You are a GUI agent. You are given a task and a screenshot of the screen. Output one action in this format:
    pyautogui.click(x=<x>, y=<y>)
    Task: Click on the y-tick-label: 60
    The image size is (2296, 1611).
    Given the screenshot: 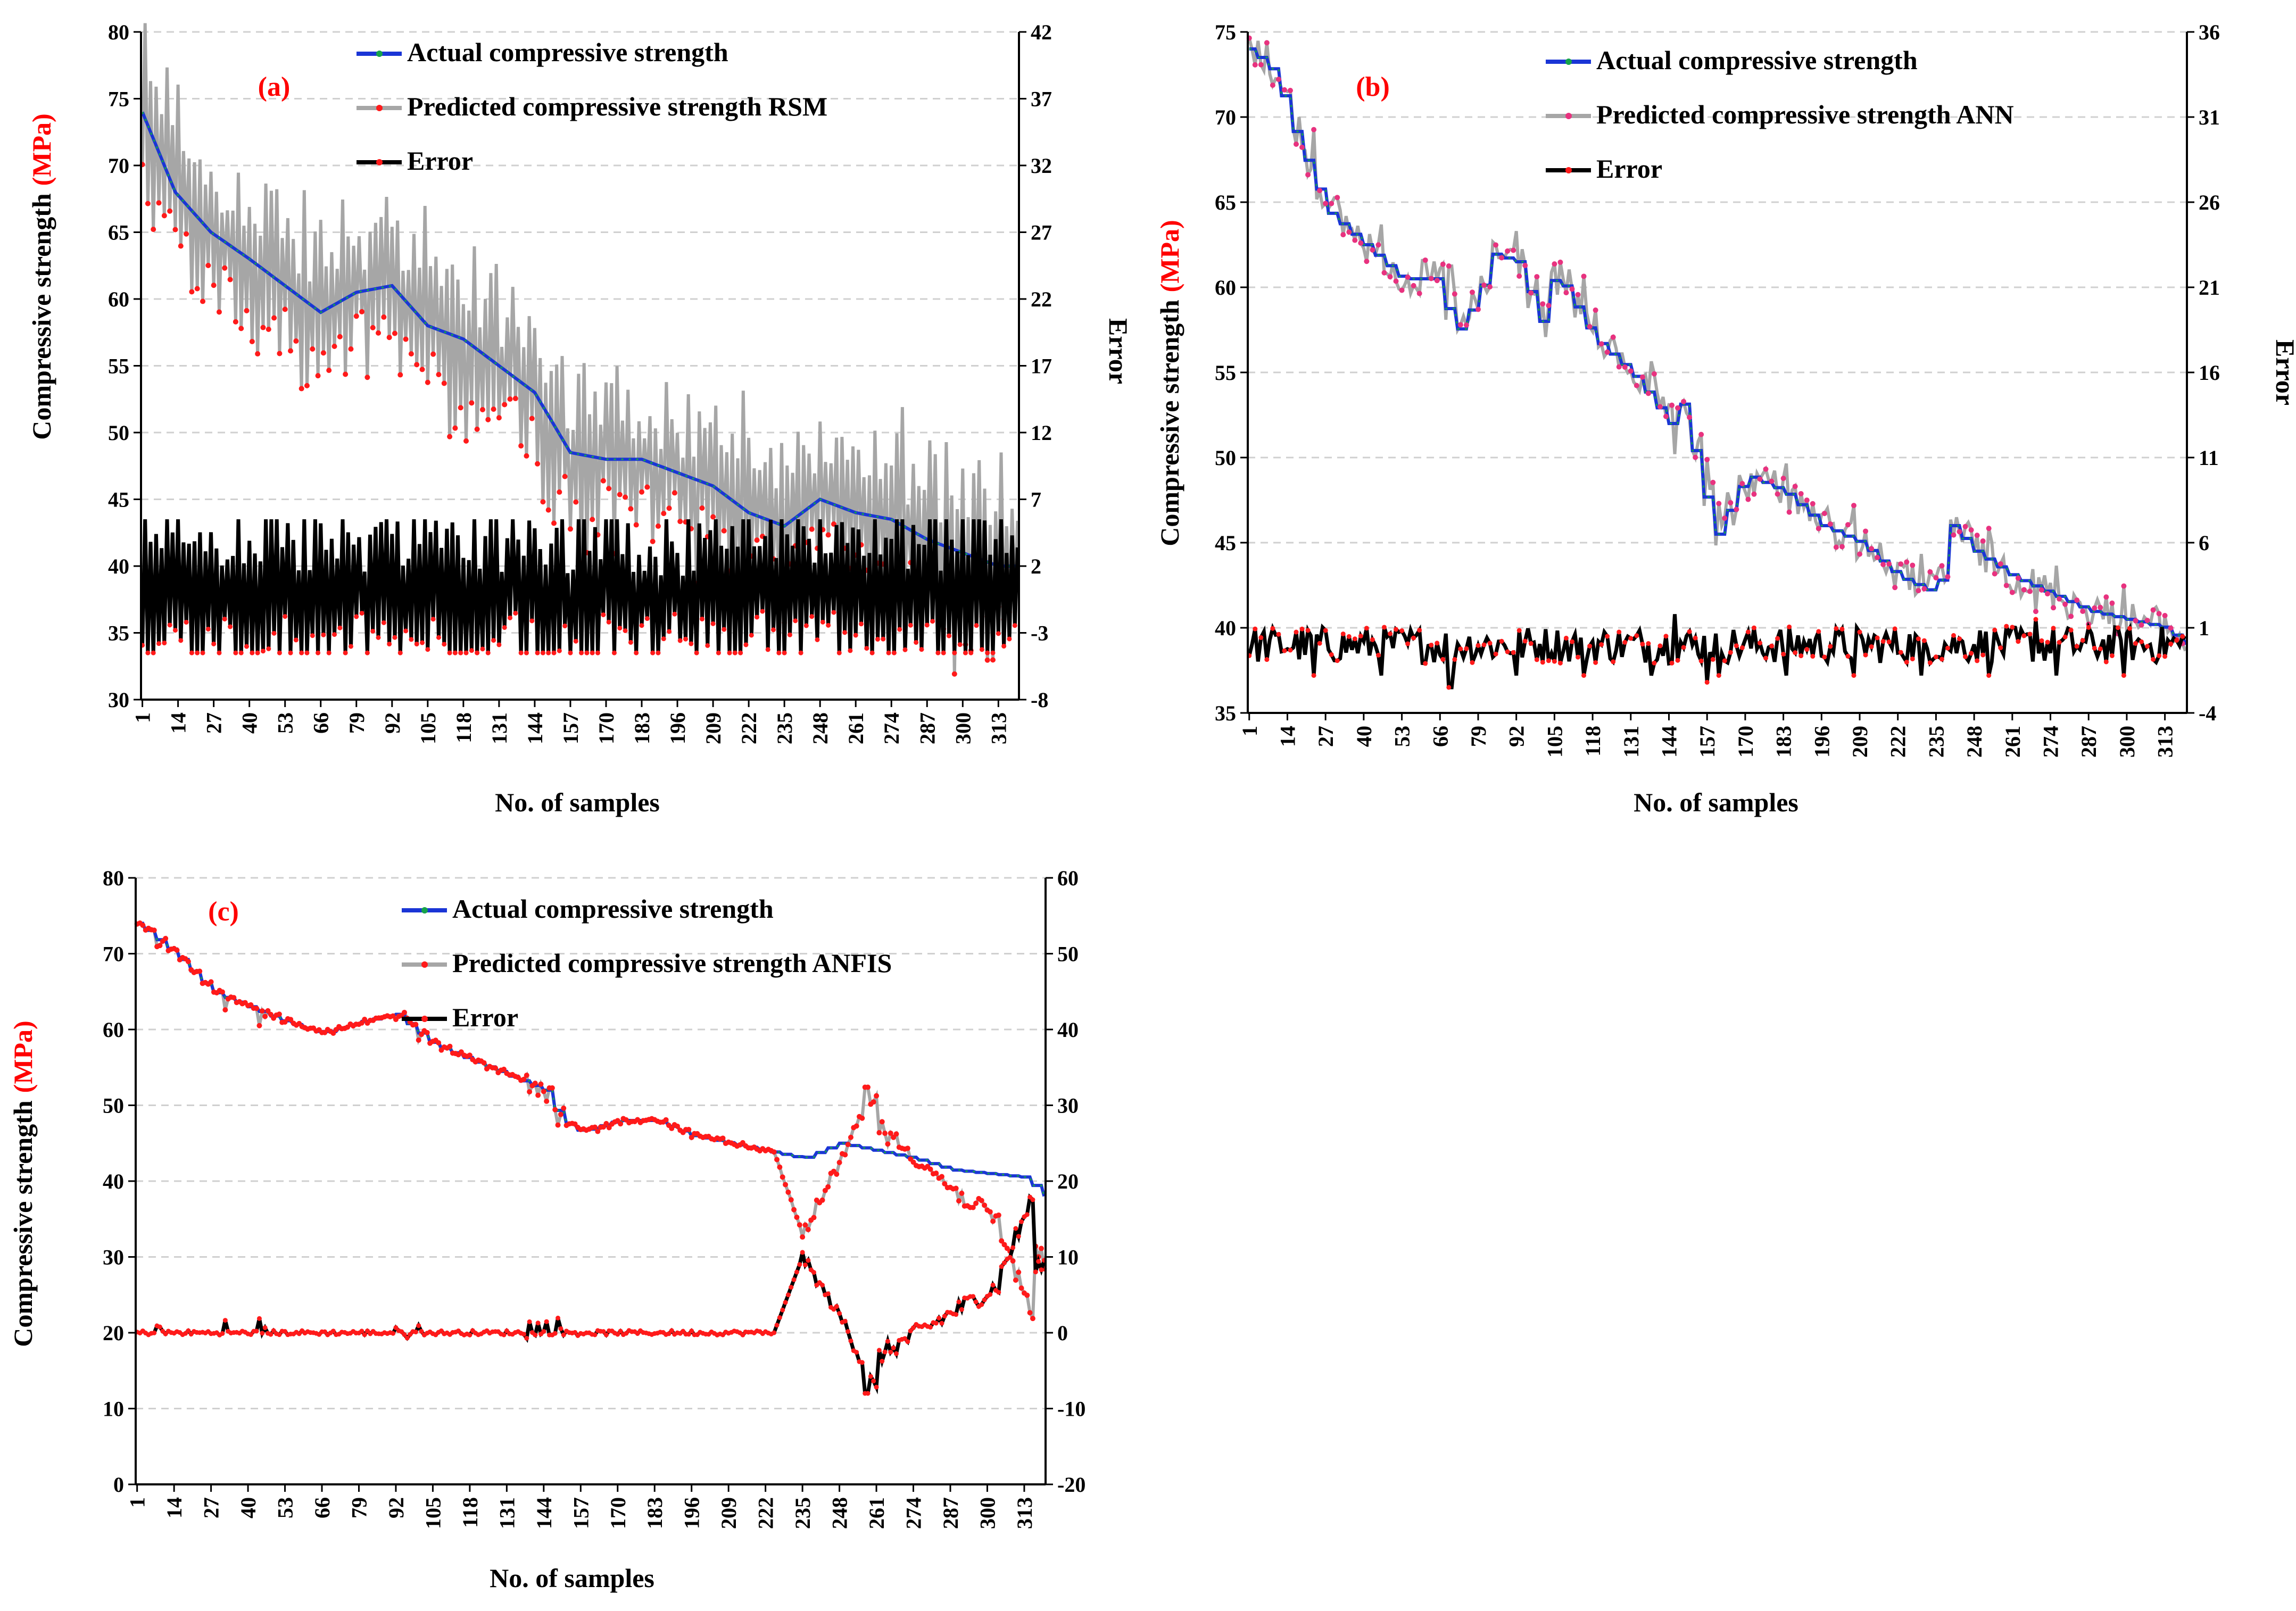 What is the action you would take?
    pyautogui.click(x=113, y=1030)
    